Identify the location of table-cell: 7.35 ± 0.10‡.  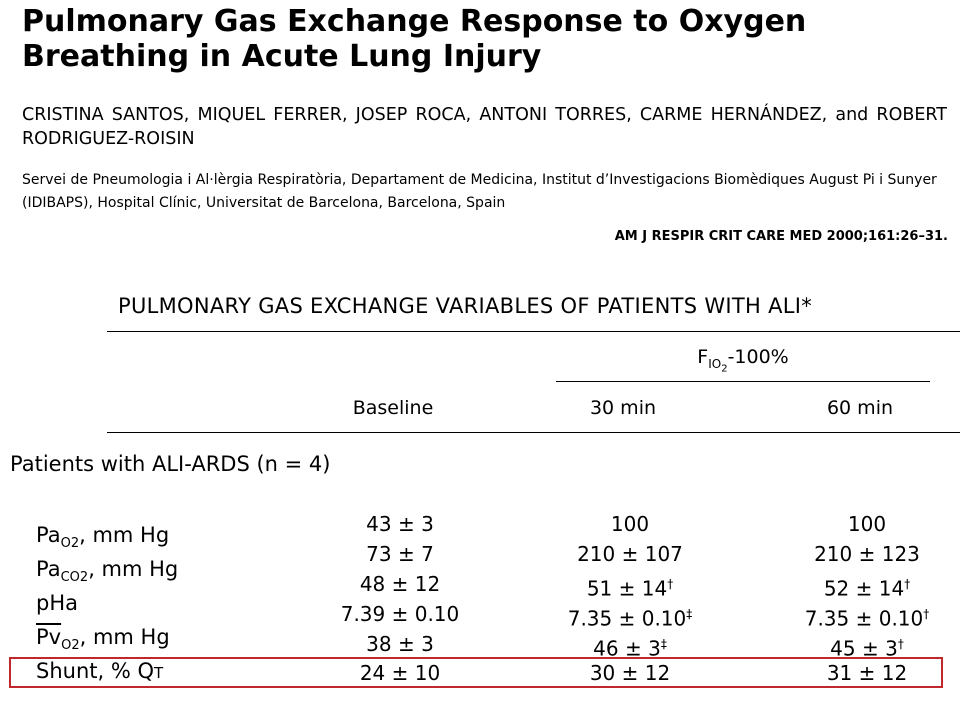
(630, 617).